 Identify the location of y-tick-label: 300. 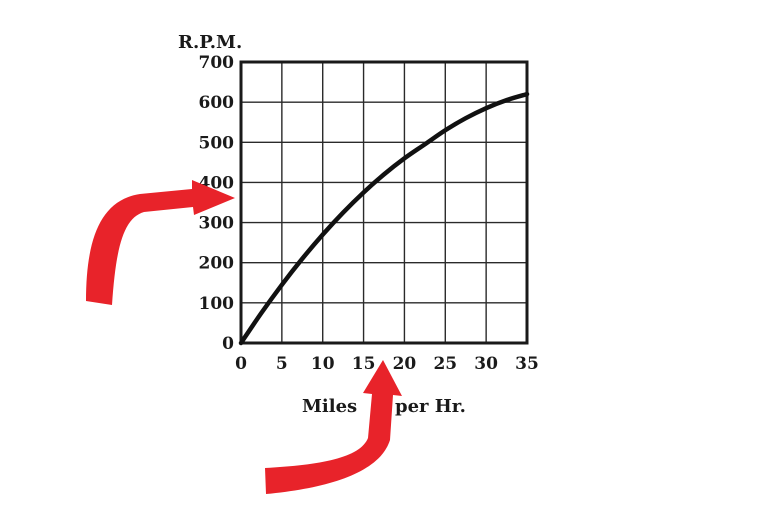
(217, 224).